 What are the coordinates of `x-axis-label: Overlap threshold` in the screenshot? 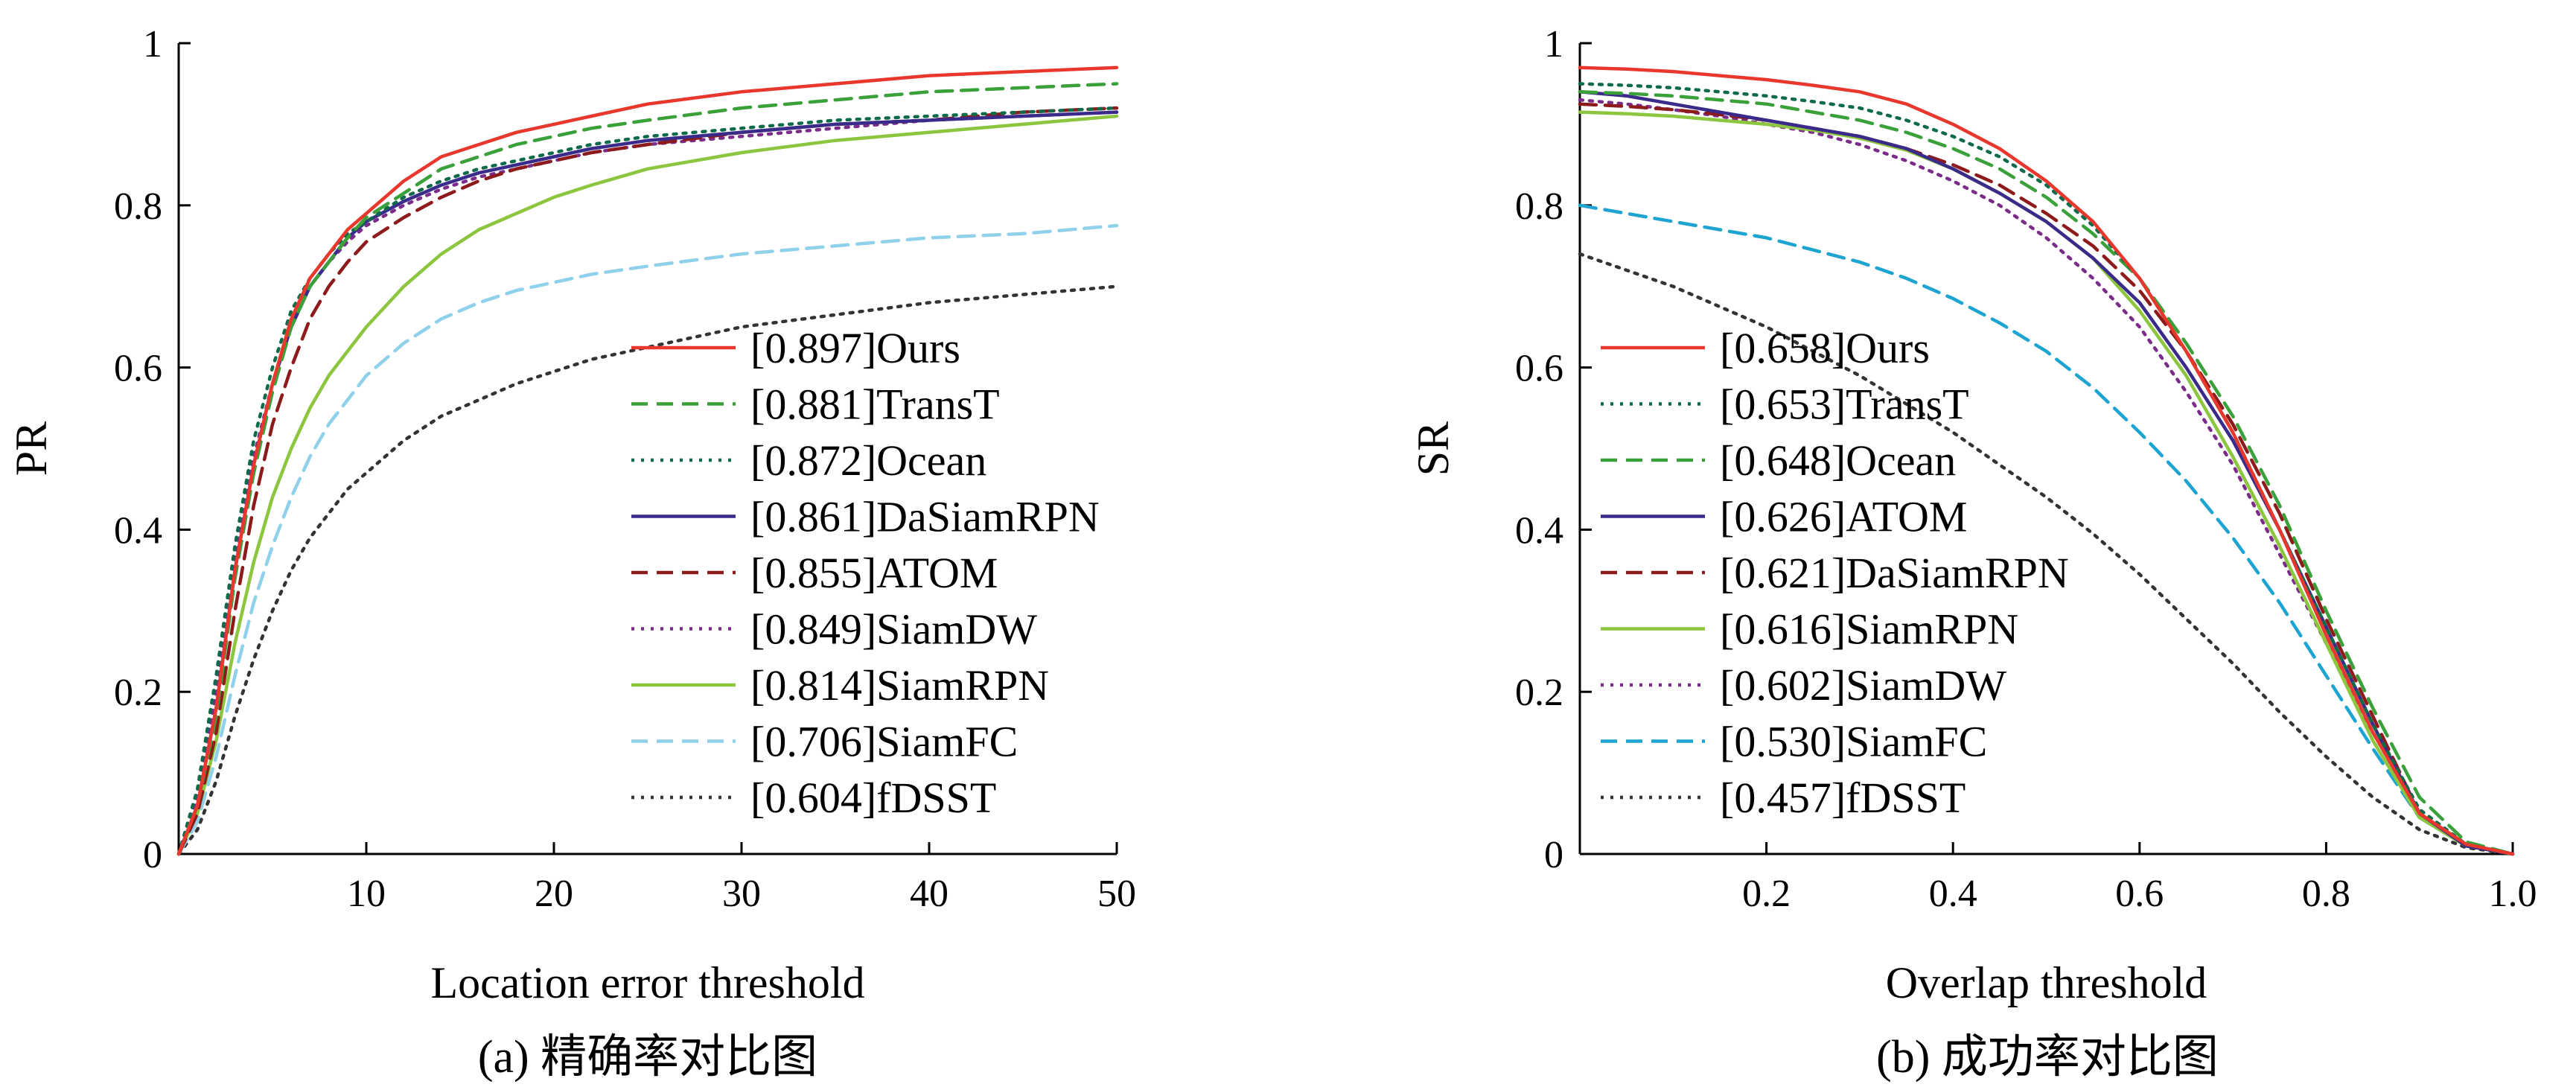 It's located at (2046, 983).